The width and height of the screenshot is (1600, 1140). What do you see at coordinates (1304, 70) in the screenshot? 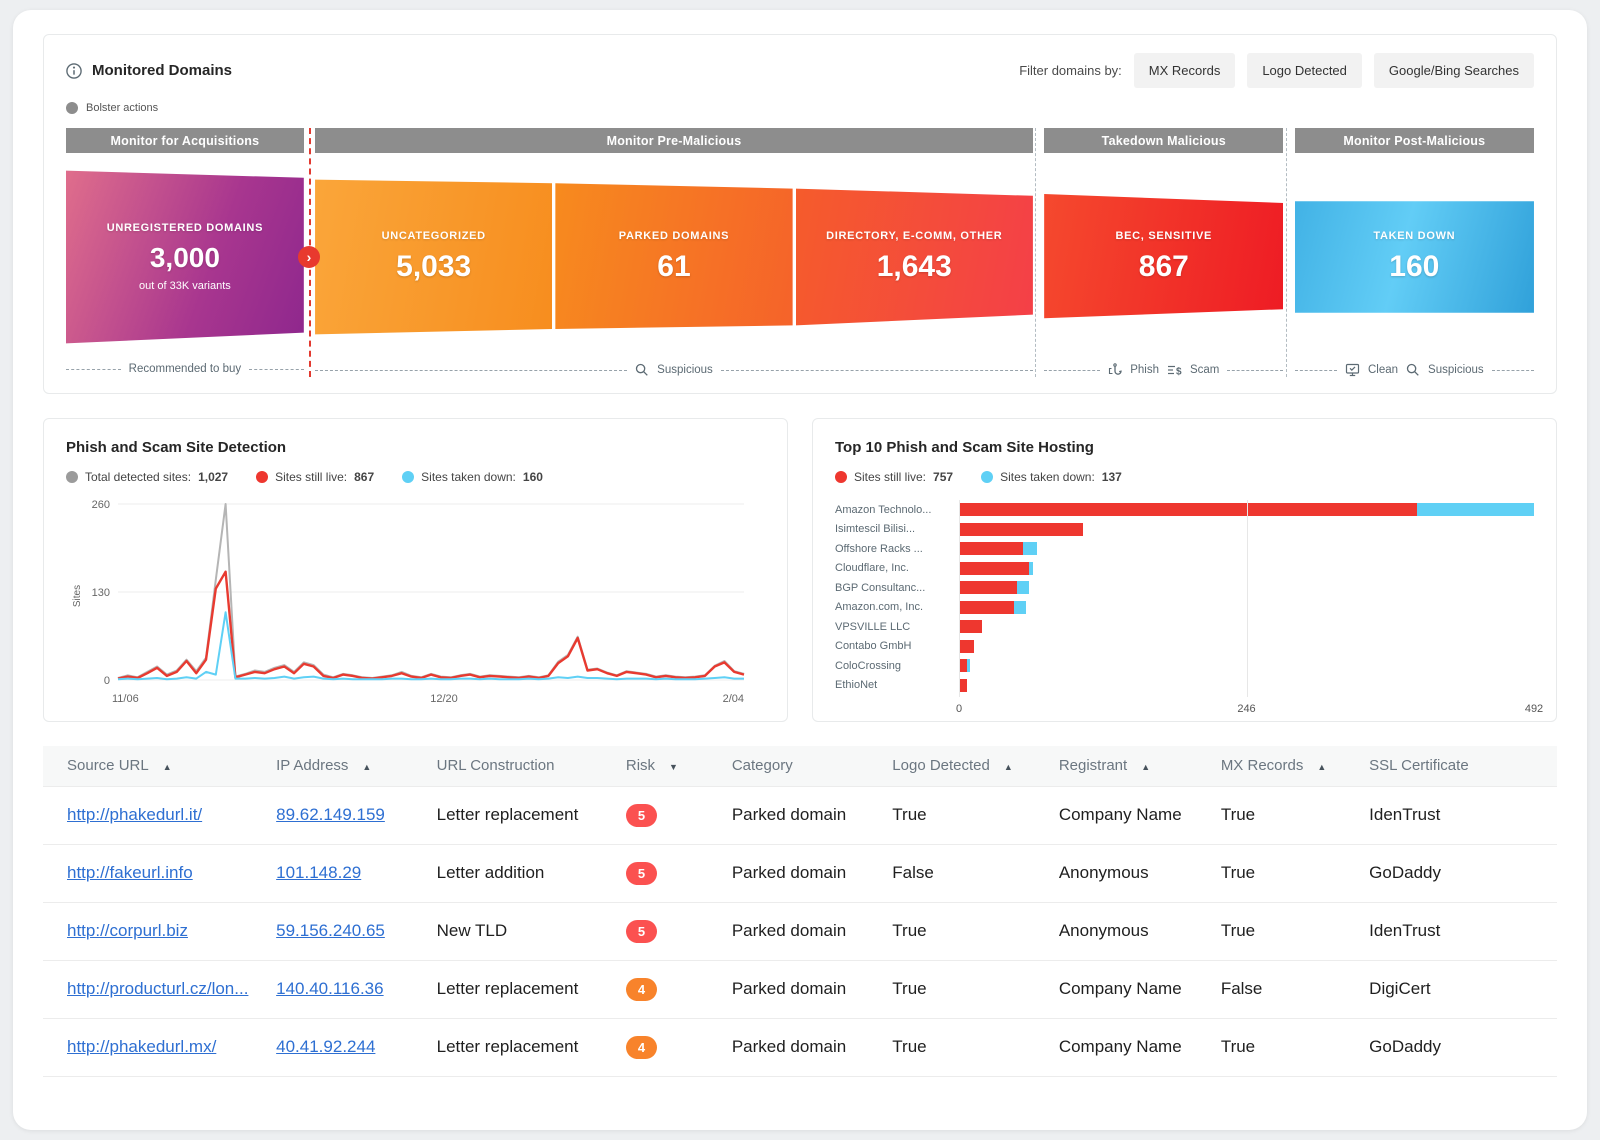
I see `filter-logo-detected-button: Logo Detected` at bounding box center [1304, 70].